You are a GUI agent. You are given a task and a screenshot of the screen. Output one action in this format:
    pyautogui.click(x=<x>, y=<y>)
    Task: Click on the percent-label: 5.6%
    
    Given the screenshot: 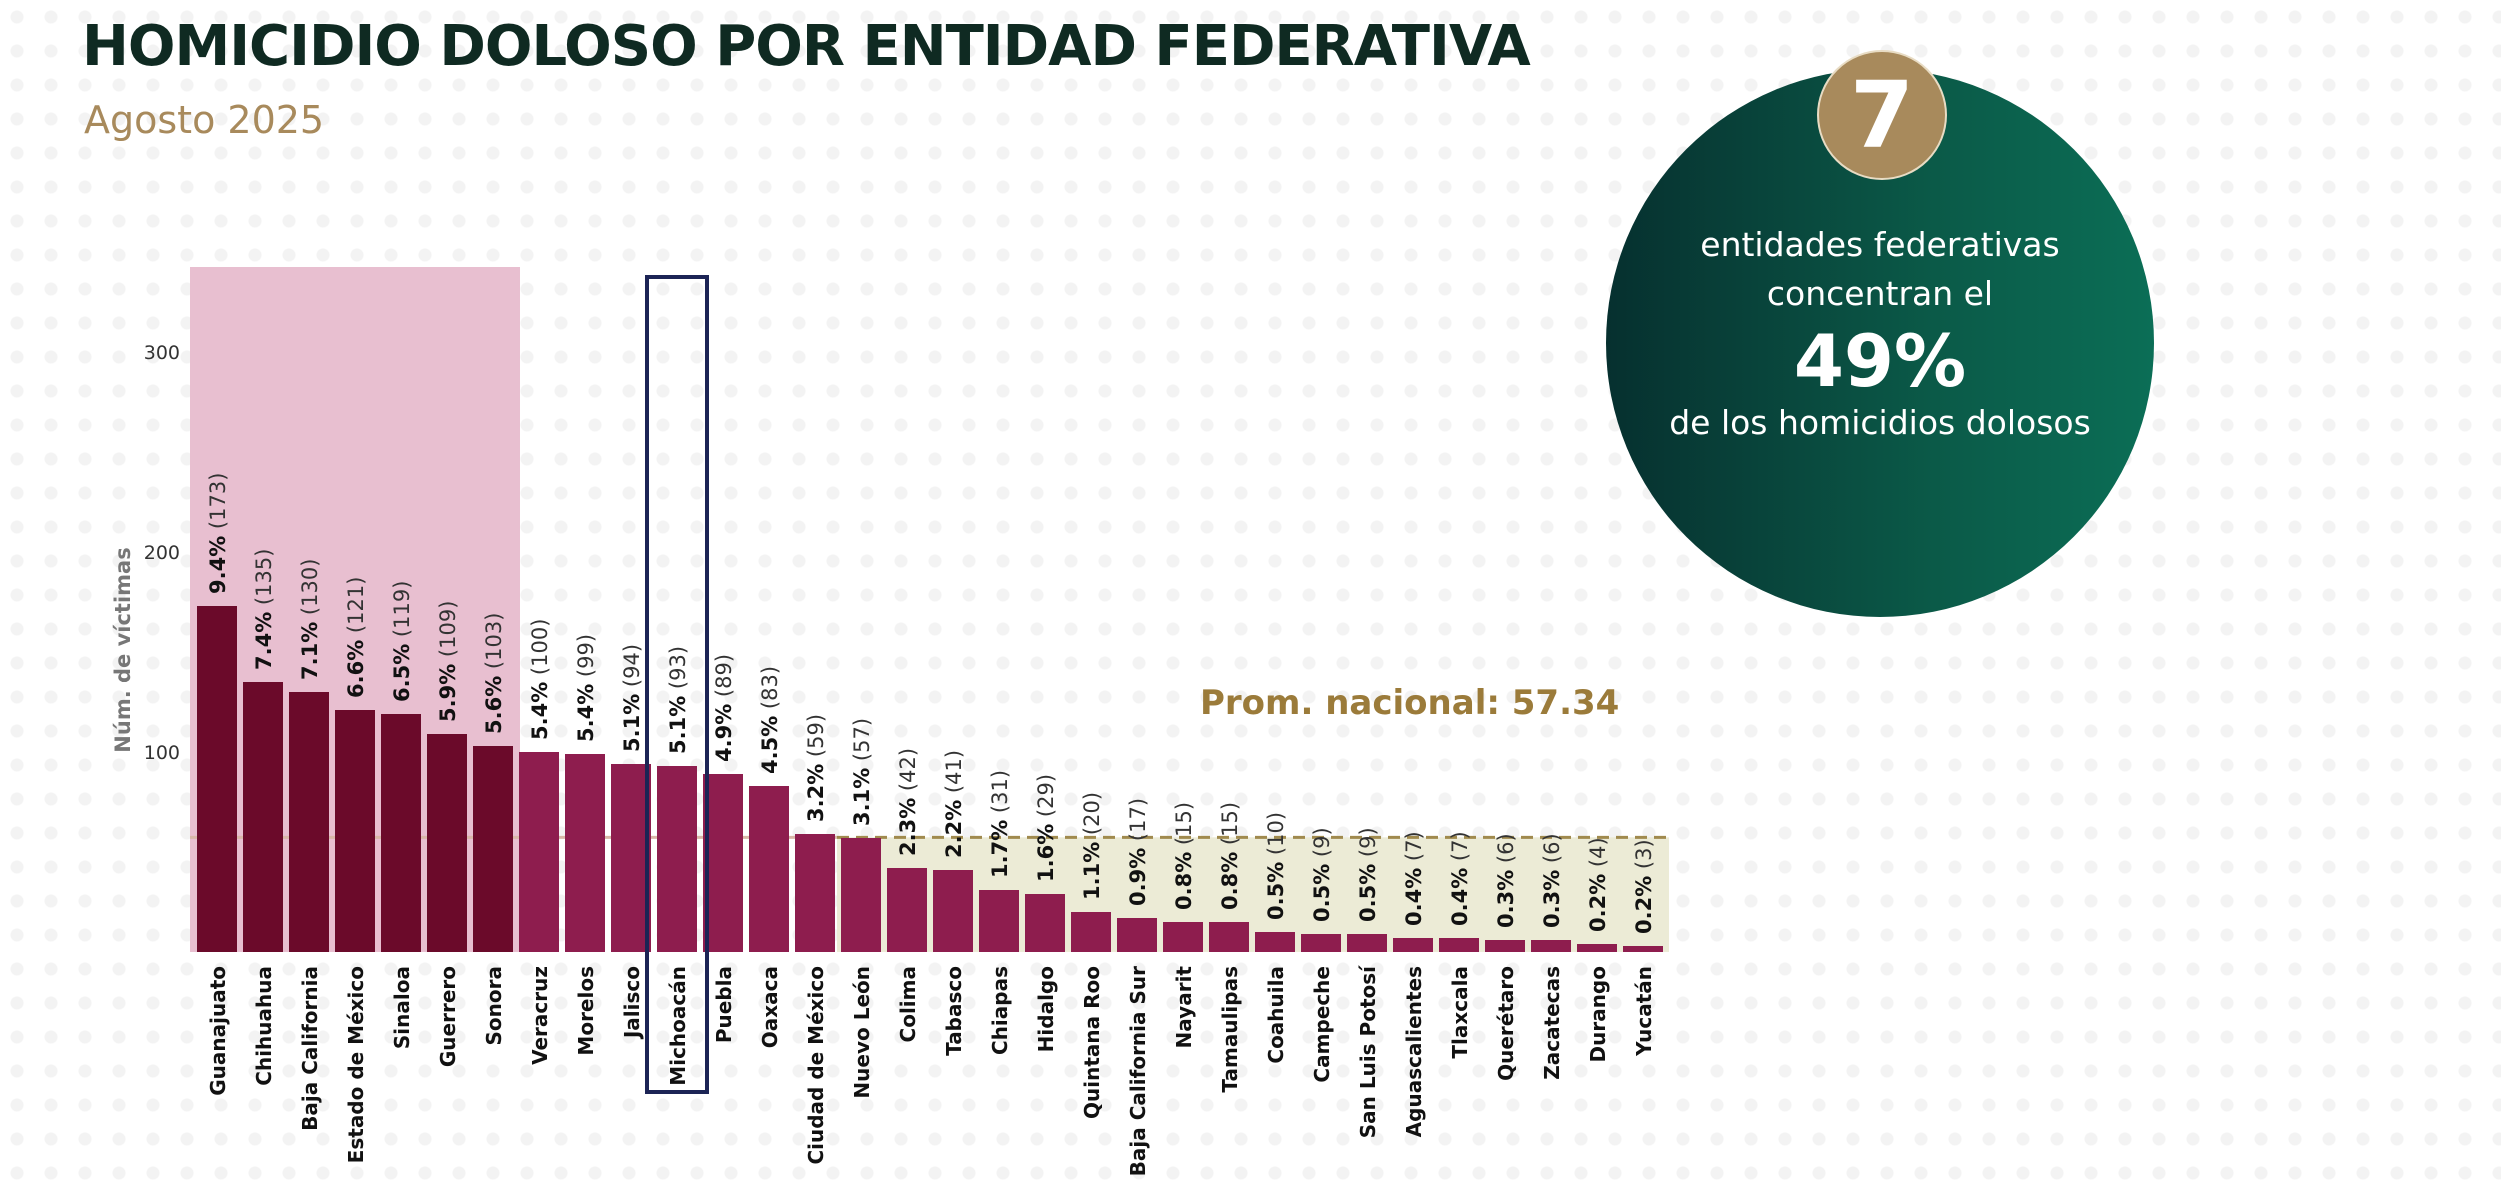 What is the action you would take?
    pyautogui.click(x=494, y=705)
    